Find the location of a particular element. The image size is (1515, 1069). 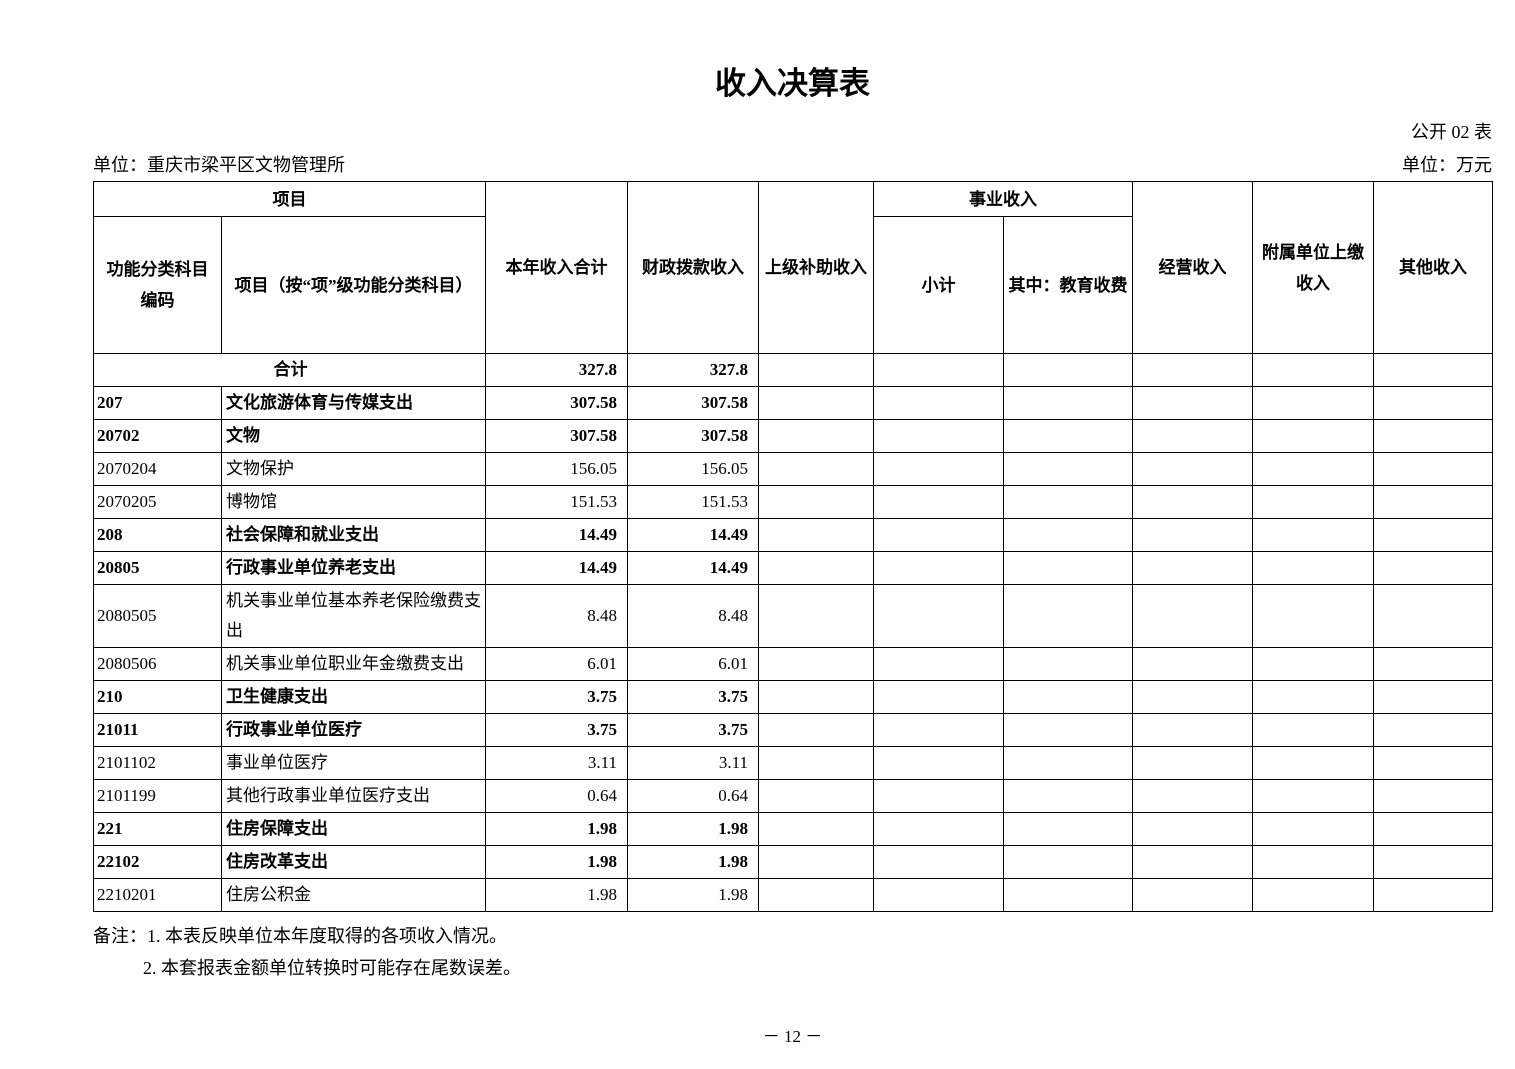

row-function-code: 207 is located at coordinates (157, 403).